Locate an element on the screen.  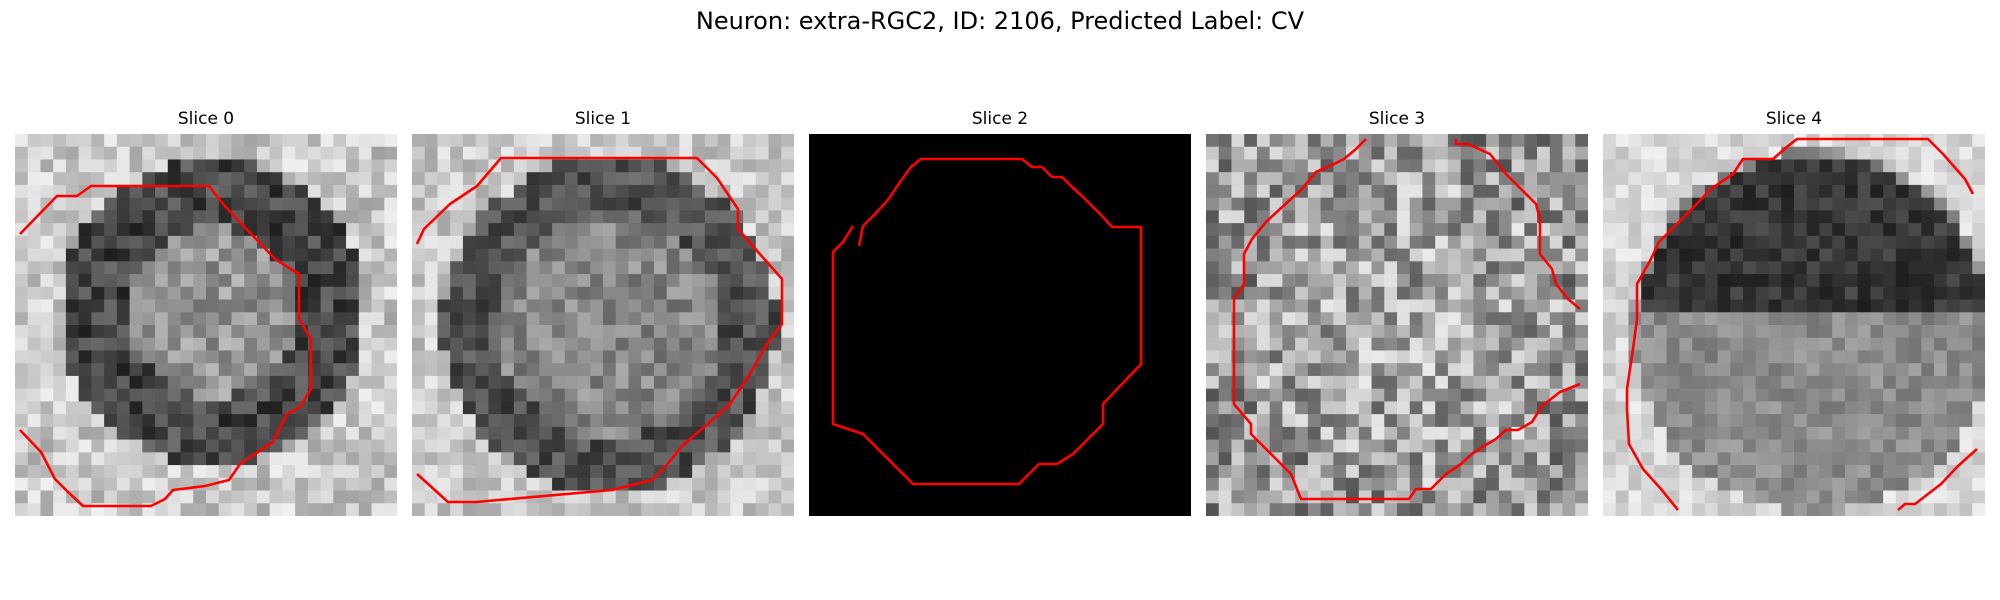
slice-1-contour is located at coordinates (599, 330).